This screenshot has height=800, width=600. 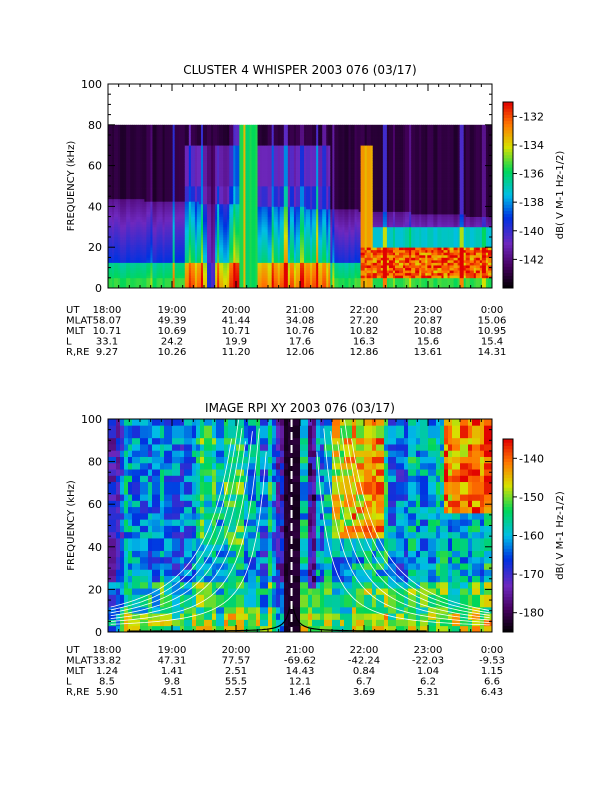 What do you see at coordinates (236, 692) in the screenshot?
I see `ephemeris-value: 2.57` at bounding box center [236, 692].